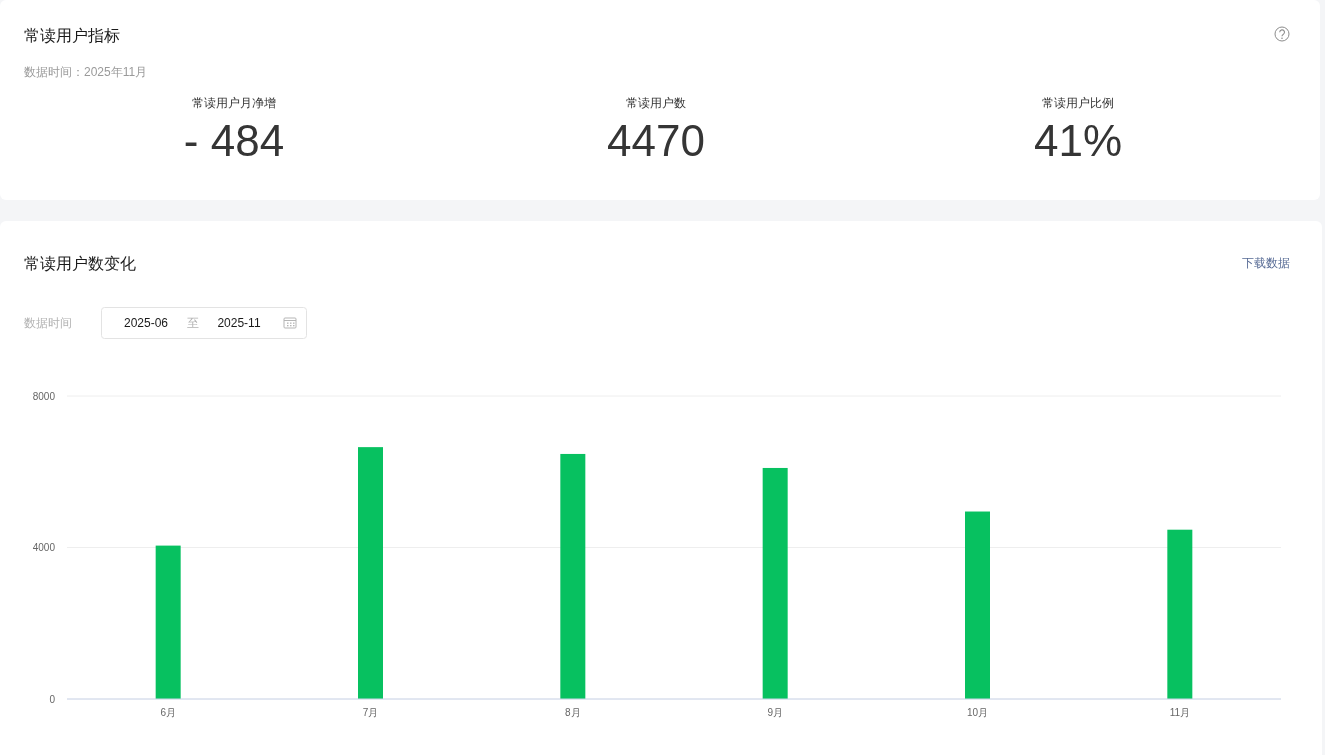 The image size is (1325, 755). What do you see at coordinates (86, 72) in the screenshot?
I see `text: 数据时间：2025年11月` at bounding box center [86, 72].